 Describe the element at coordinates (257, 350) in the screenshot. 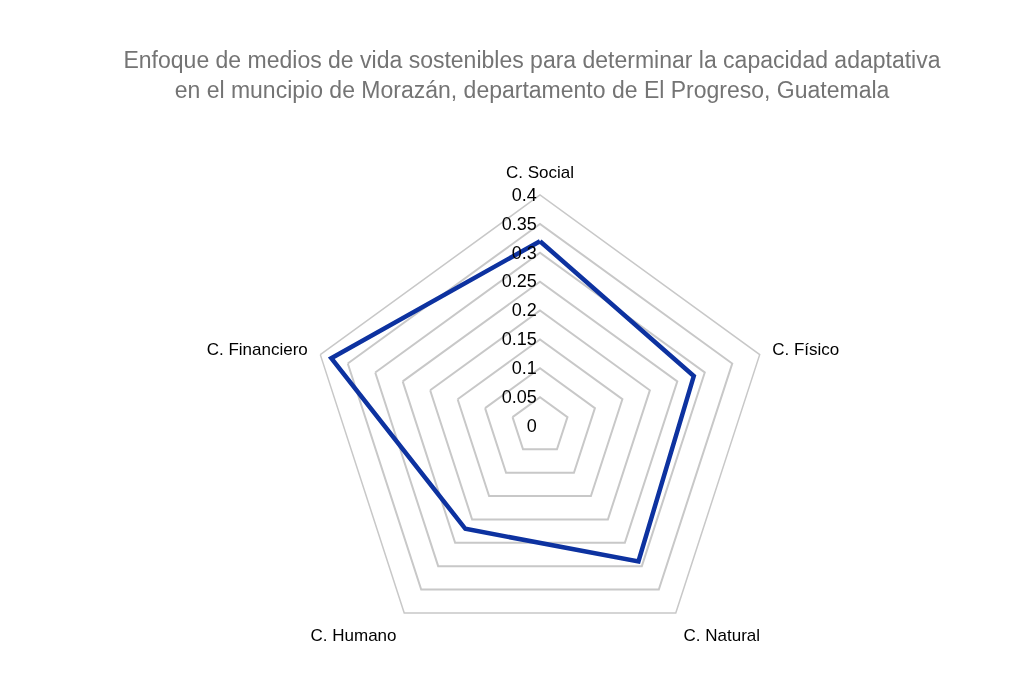

I see `spoke-label: C. Financiero` at that location.